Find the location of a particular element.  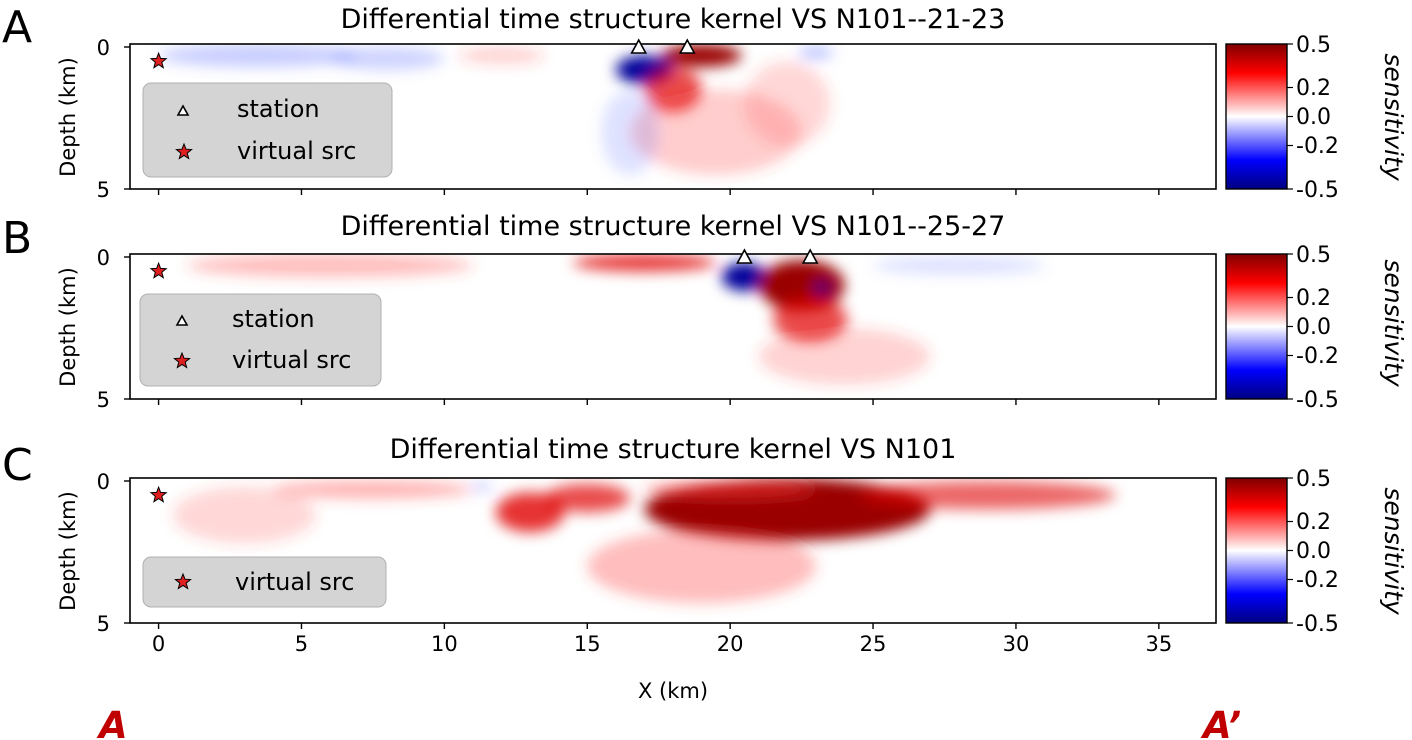

x-tick-label: 35 is located at coordinates (1158, 644).